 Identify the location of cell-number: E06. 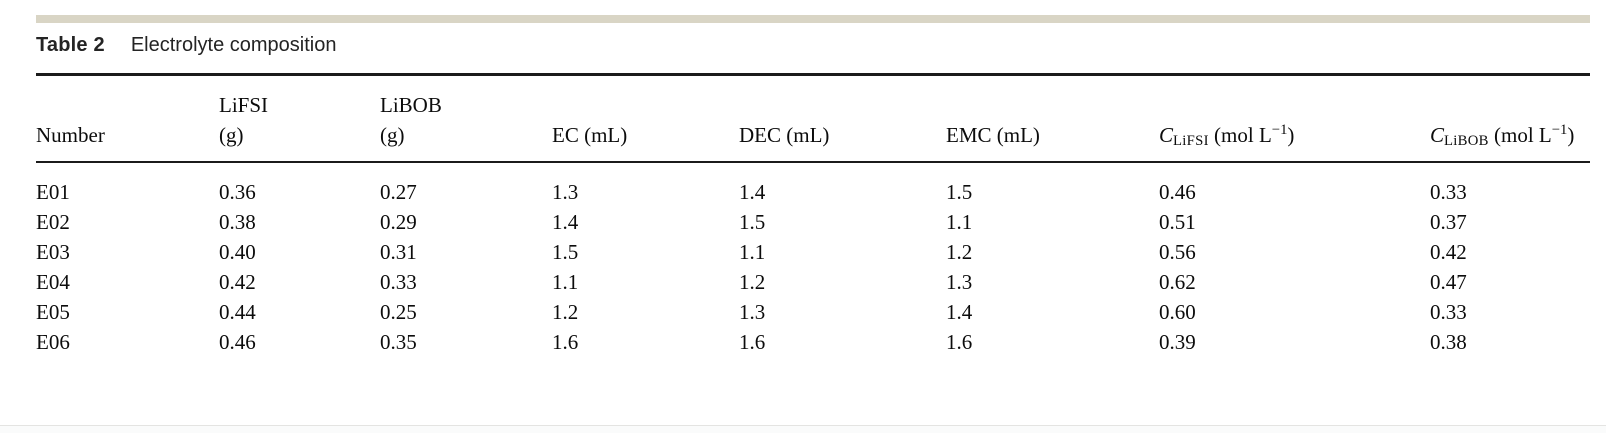
(53, 342).